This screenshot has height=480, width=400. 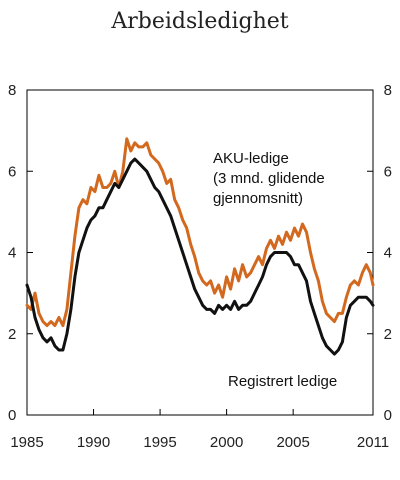 What do you see at coordinates (12, 334) in the screenshot?
I see `y-tick-label-left: 2` at bounding box center [12, 334].